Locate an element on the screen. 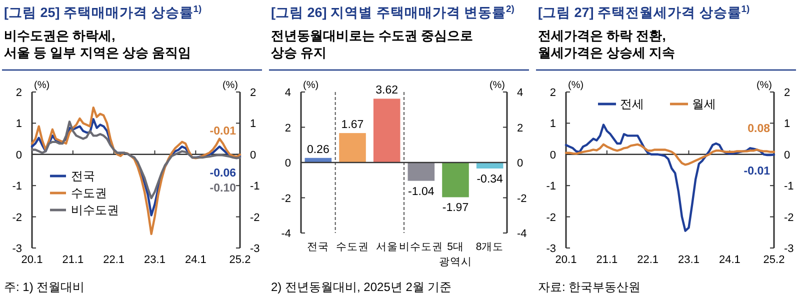 The width and height of the screenshot is (800, 300). chart-subtitle: 전년동월대비로는 수도권 중심으로 상승 유지 is located at coordinates (372, 44).